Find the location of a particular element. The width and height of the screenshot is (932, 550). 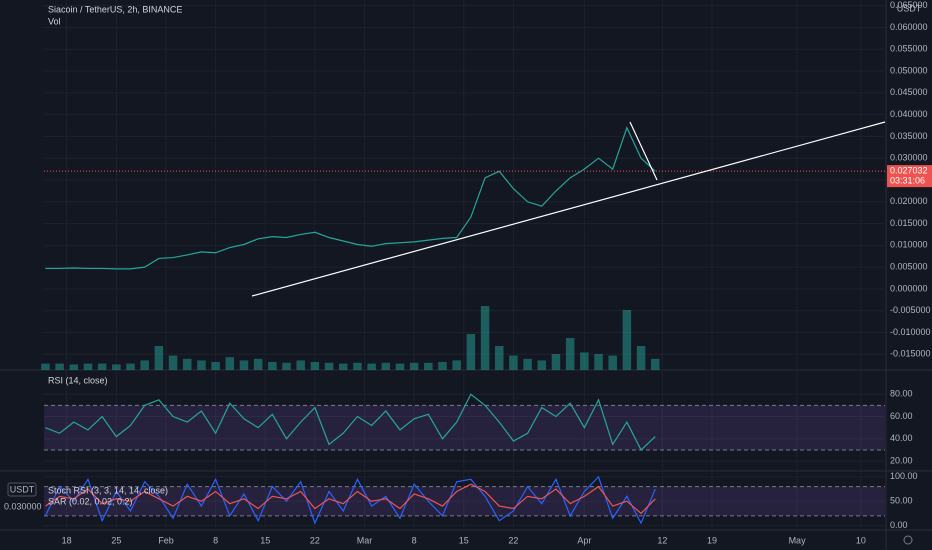

y-tick-label: 20.00 is located at coordinates (901, 460).